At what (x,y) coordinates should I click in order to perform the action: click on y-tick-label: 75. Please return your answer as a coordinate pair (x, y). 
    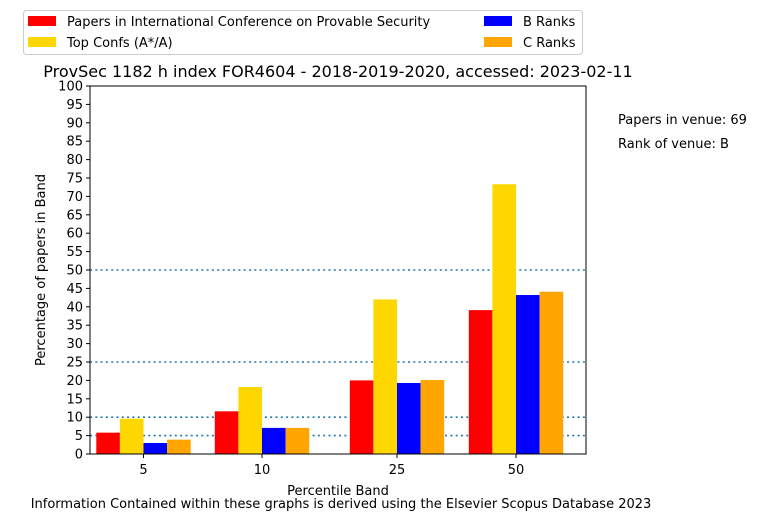
    Looking at the image, I should click on (74, 179).